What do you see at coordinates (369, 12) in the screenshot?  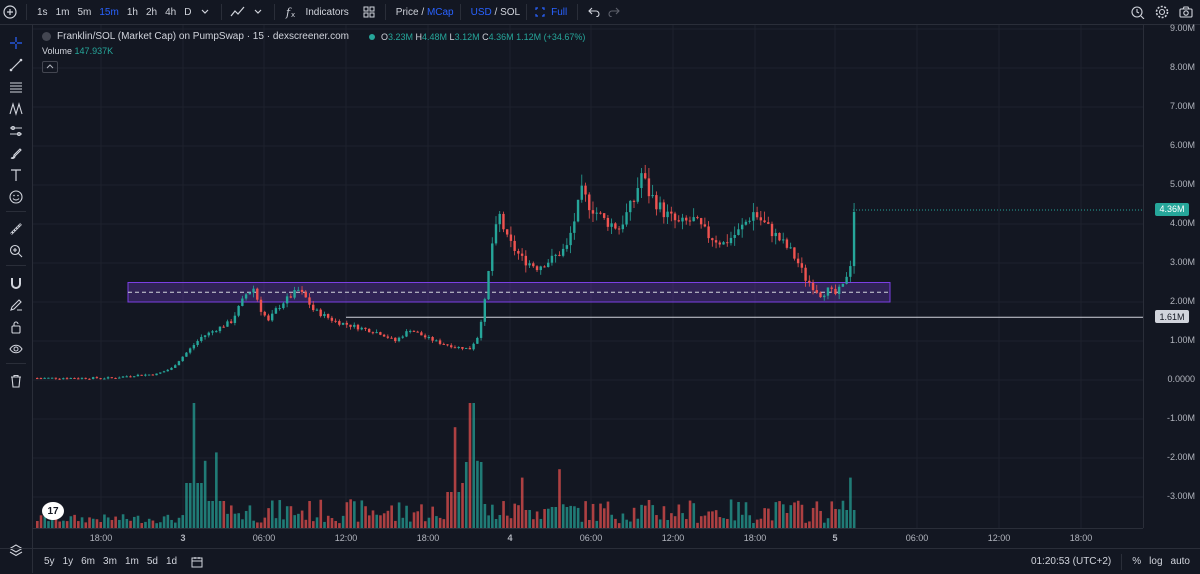 I see `layout-grid-icon` at bounding box center [369, 12].